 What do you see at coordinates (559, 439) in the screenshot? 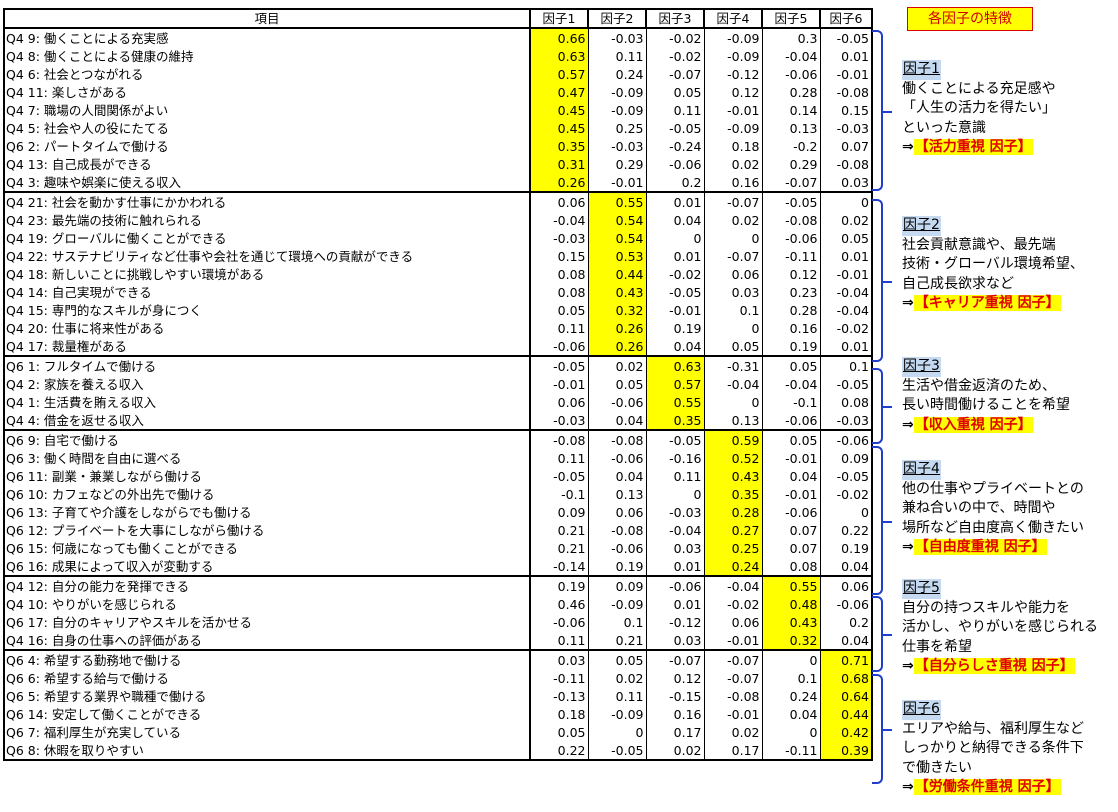
I see `loading-cell-factor-1: -0.08` at bounding box center [559, 439].